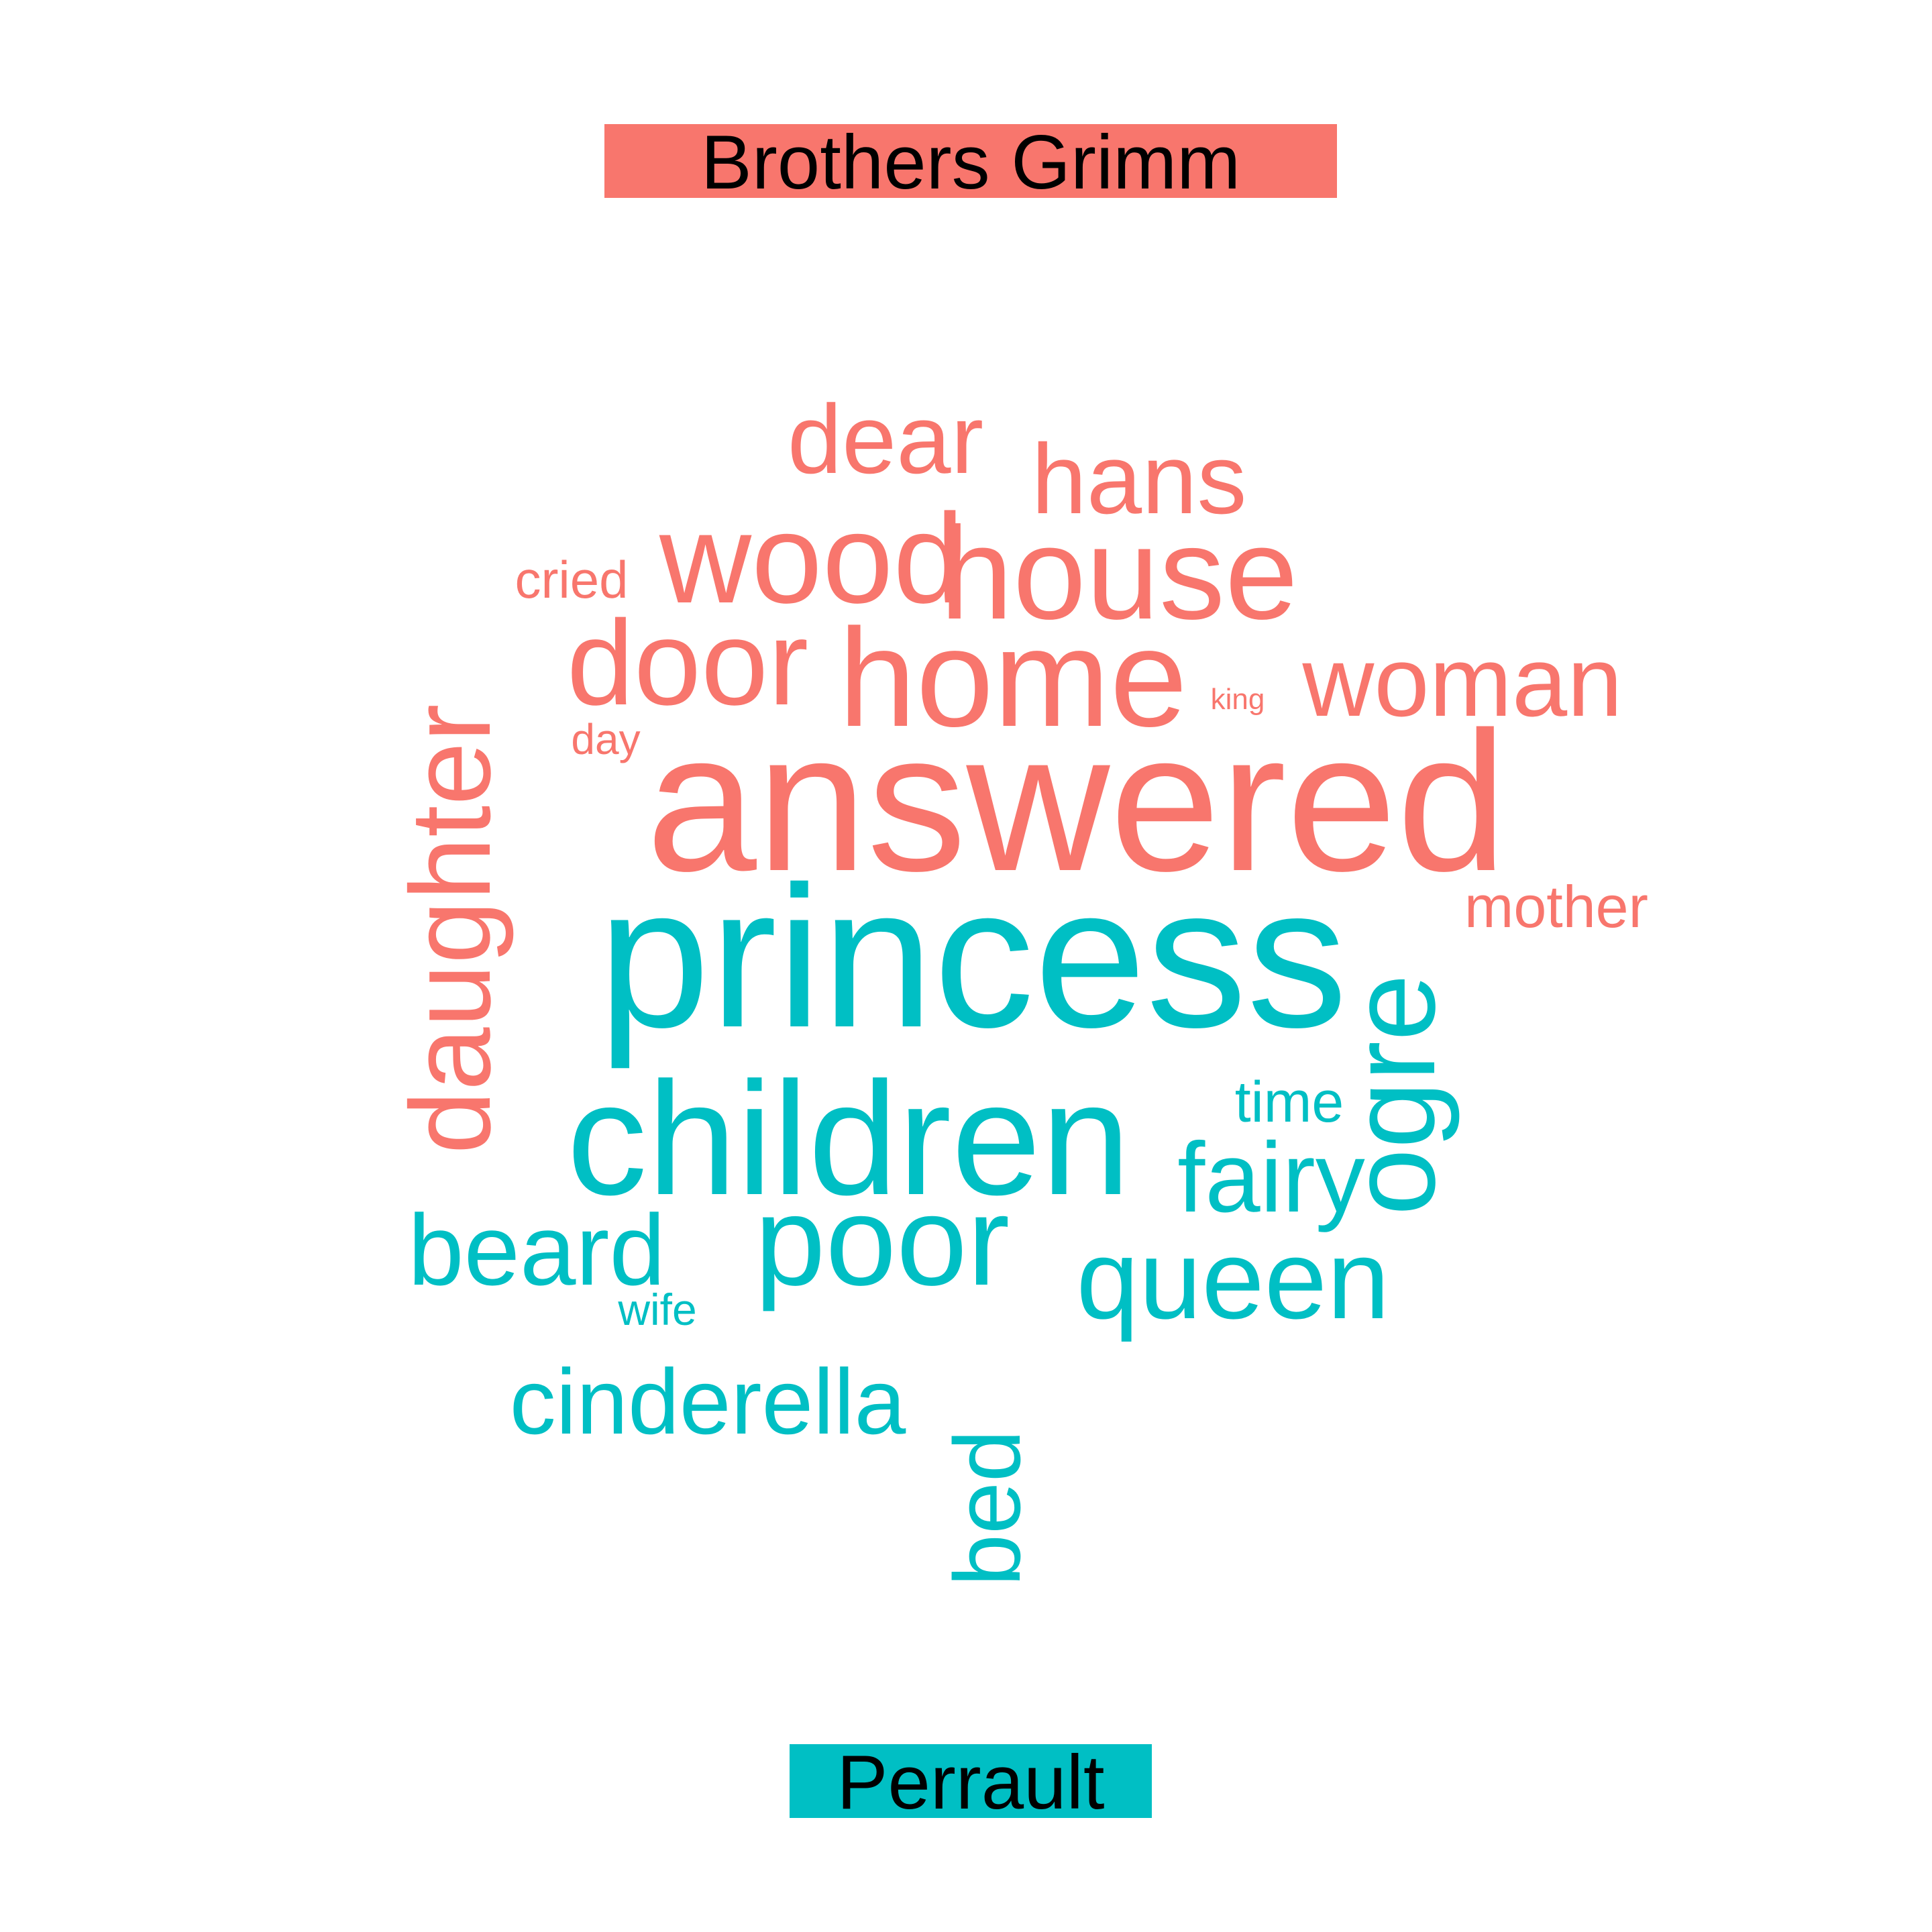  Describe the element at coordinates (885, 439) in the screenshot. I see `word-dear: dear` at that location.